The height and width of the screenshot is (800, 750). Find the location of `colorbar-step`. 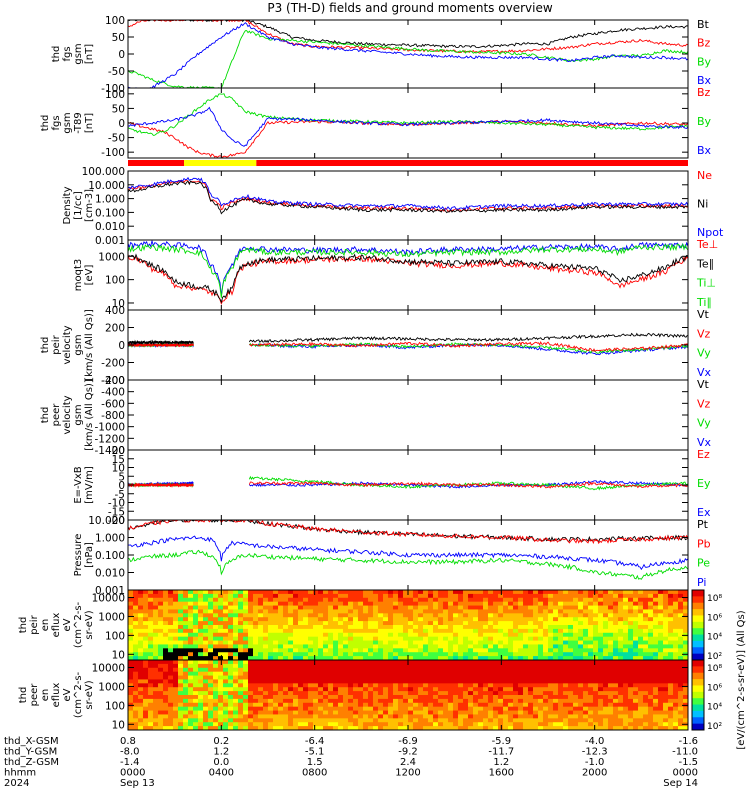

colorbar-step is located at coordinates (698, 600).